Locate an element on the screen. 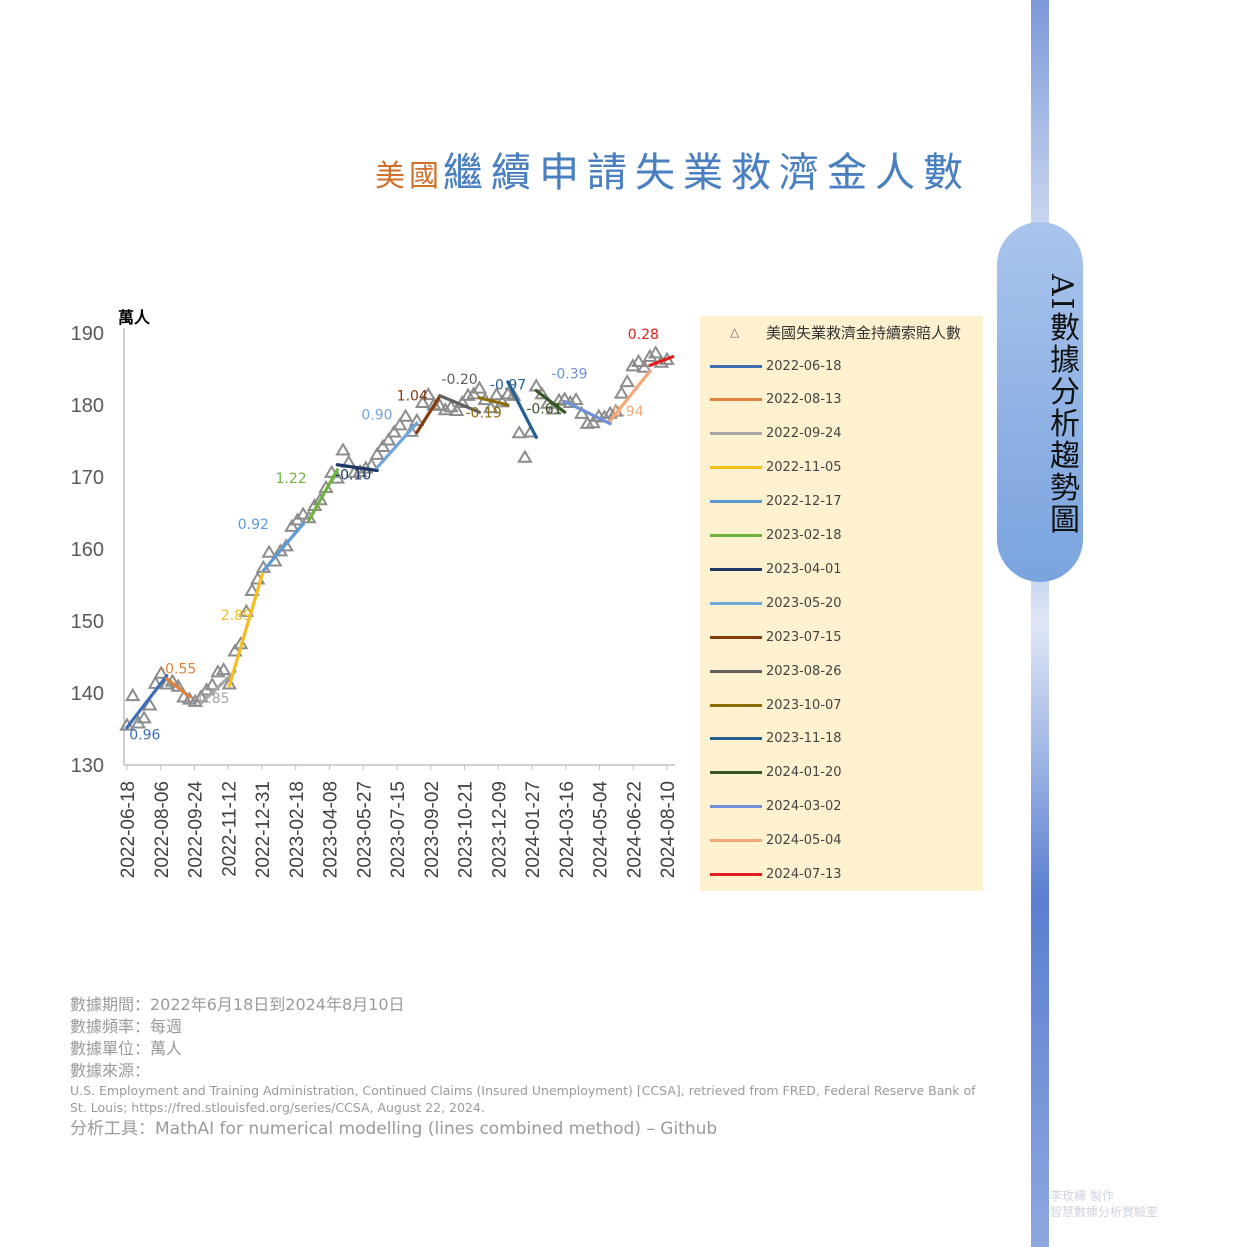 This screenshot has width=1247, height=1247. slope-data-label: -0.97 is located at coordinates (508, 386).